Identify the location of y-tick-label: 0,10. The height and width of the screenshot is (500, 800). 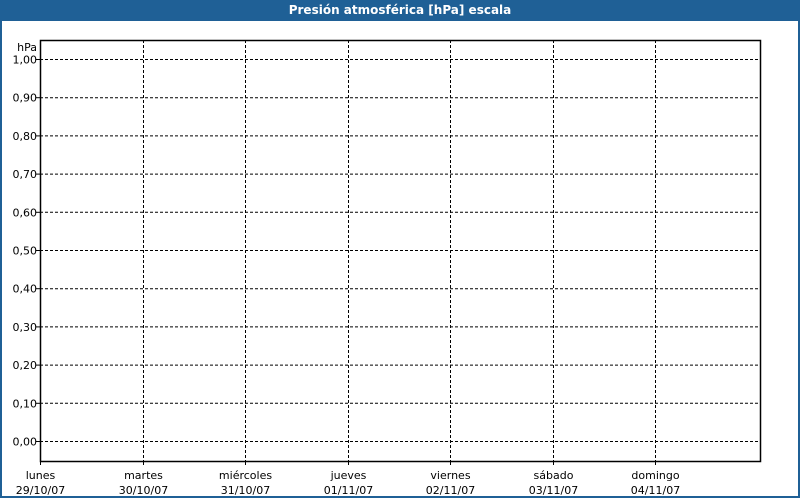
(25, 403).